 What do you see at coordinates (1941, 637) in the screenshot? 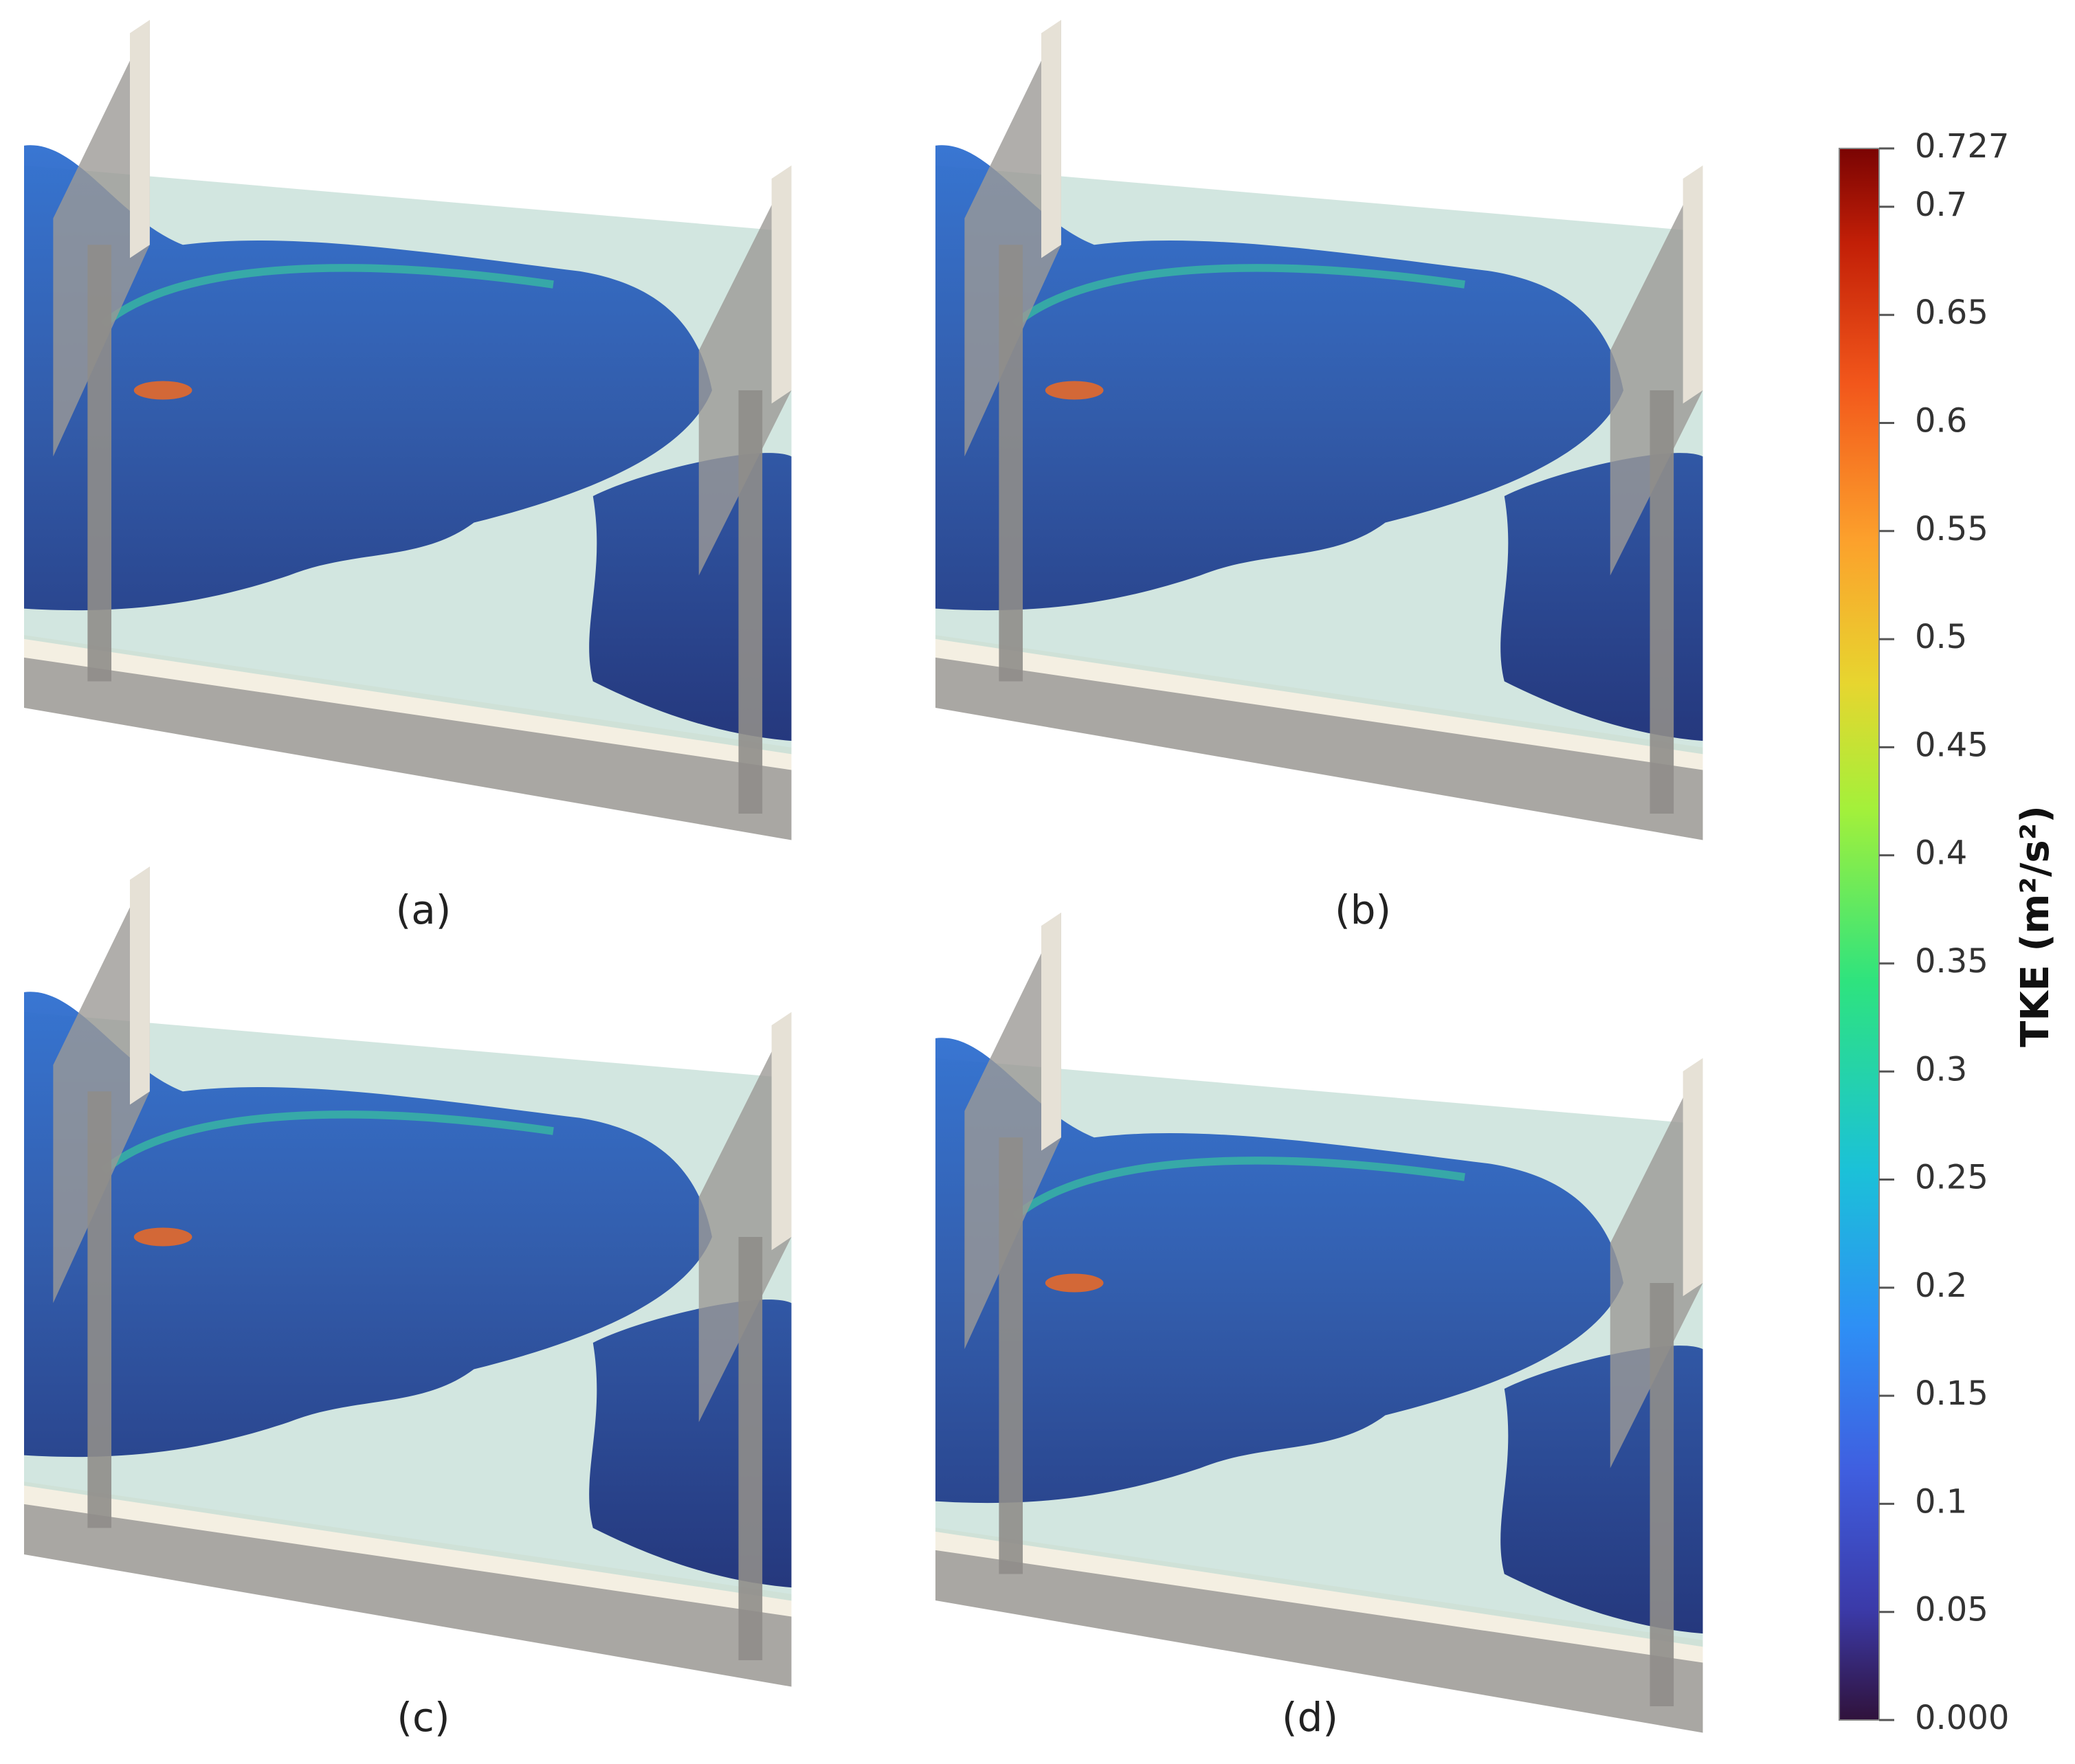
I see `colorbar-tick-label: 0.5` at bounding box center [1941, 637].